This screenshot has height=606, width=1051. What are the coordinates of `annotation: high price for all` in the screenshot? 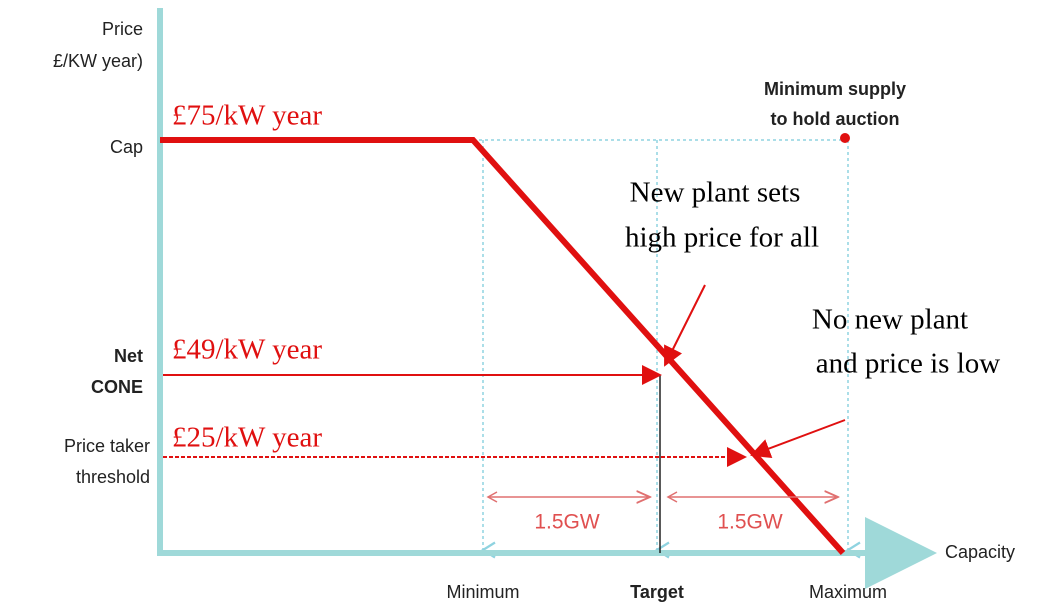 It's located at (722, 238).